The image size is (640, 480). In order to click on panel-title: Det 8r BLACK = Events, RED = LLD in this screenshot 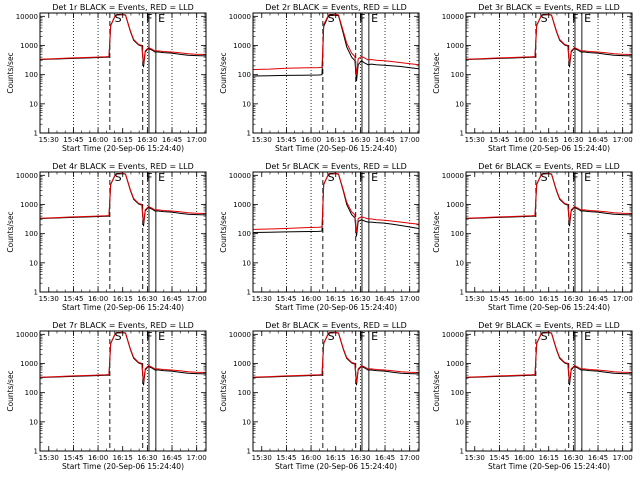, I will do `click(336, 325)`.